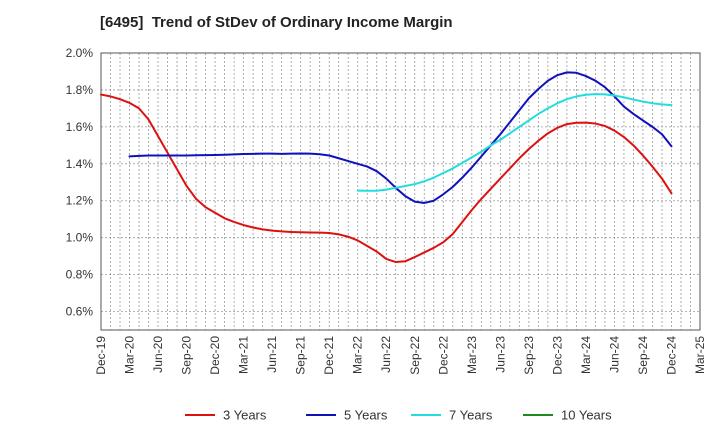  Describe the element at coordinates (80, 312) in the screenshot. I see `y-tick-label: 0.6%` at that location.